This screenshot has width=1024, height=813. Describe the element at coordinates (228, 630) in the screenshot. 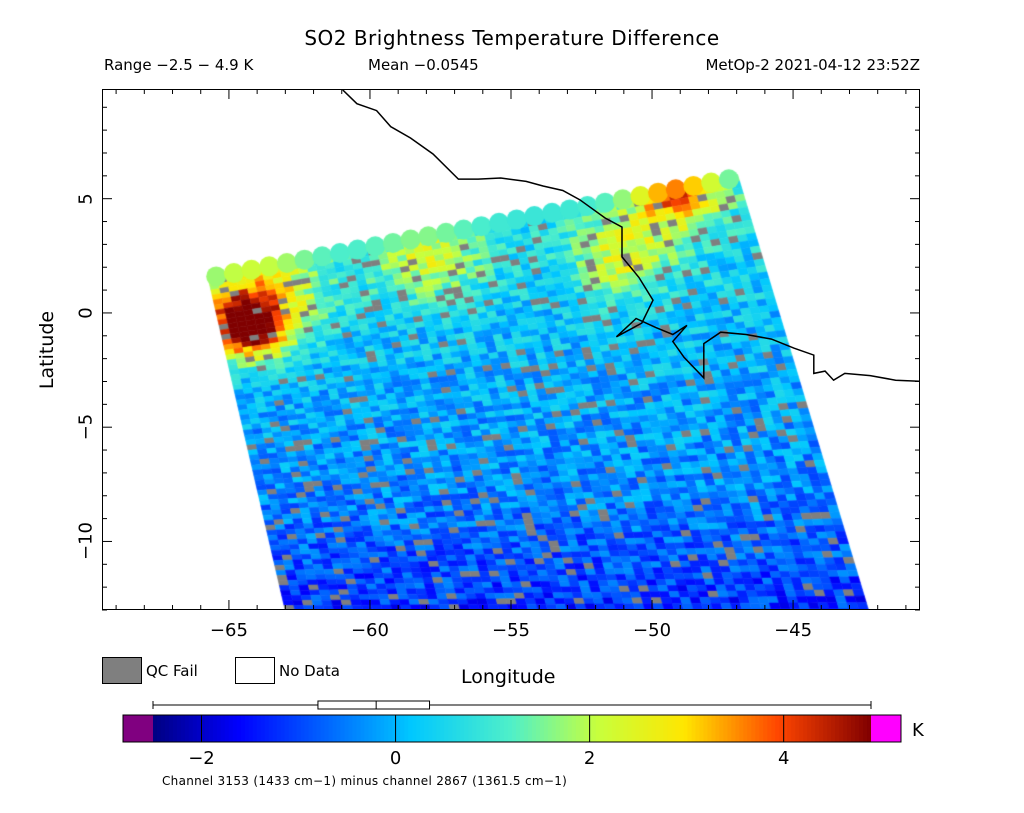

I see `x-tick-label: −65` at that location.